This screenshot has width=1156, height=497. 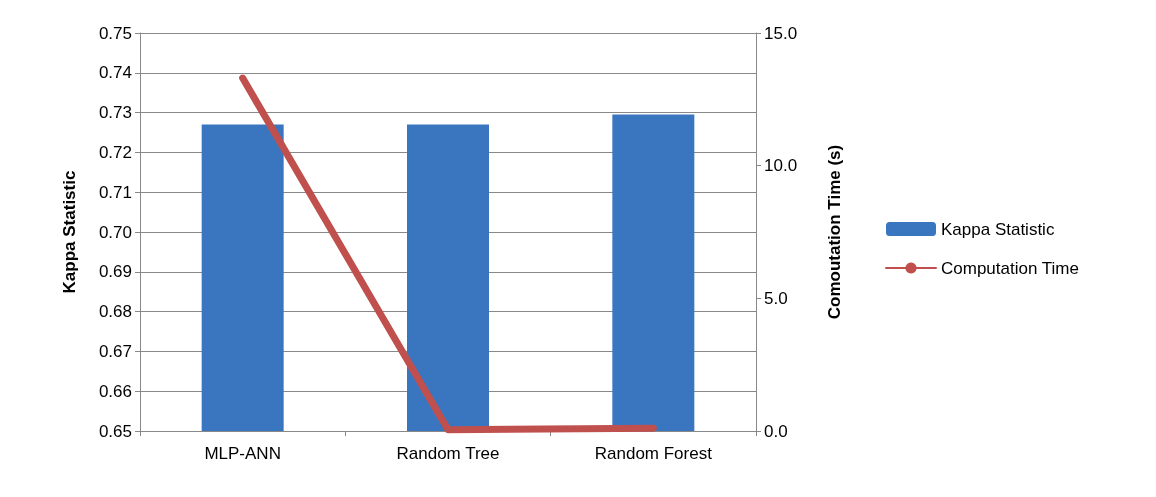 What do you see at coordinates (115, 152) in the screenshot?
I see `y-tick-label: 0.72` at bounding box center [115, 152].